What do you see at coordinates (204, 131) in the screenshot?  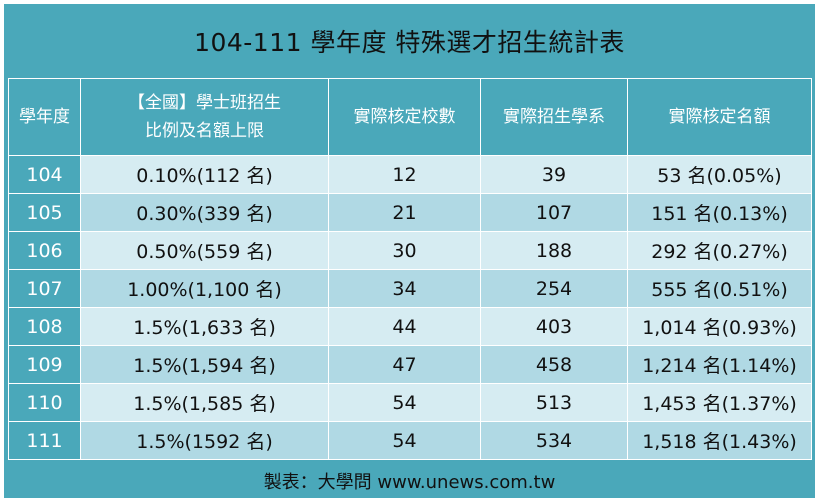 I see `header-ratio-line2: 比例及名額上限` at bounding box center [204, 131].